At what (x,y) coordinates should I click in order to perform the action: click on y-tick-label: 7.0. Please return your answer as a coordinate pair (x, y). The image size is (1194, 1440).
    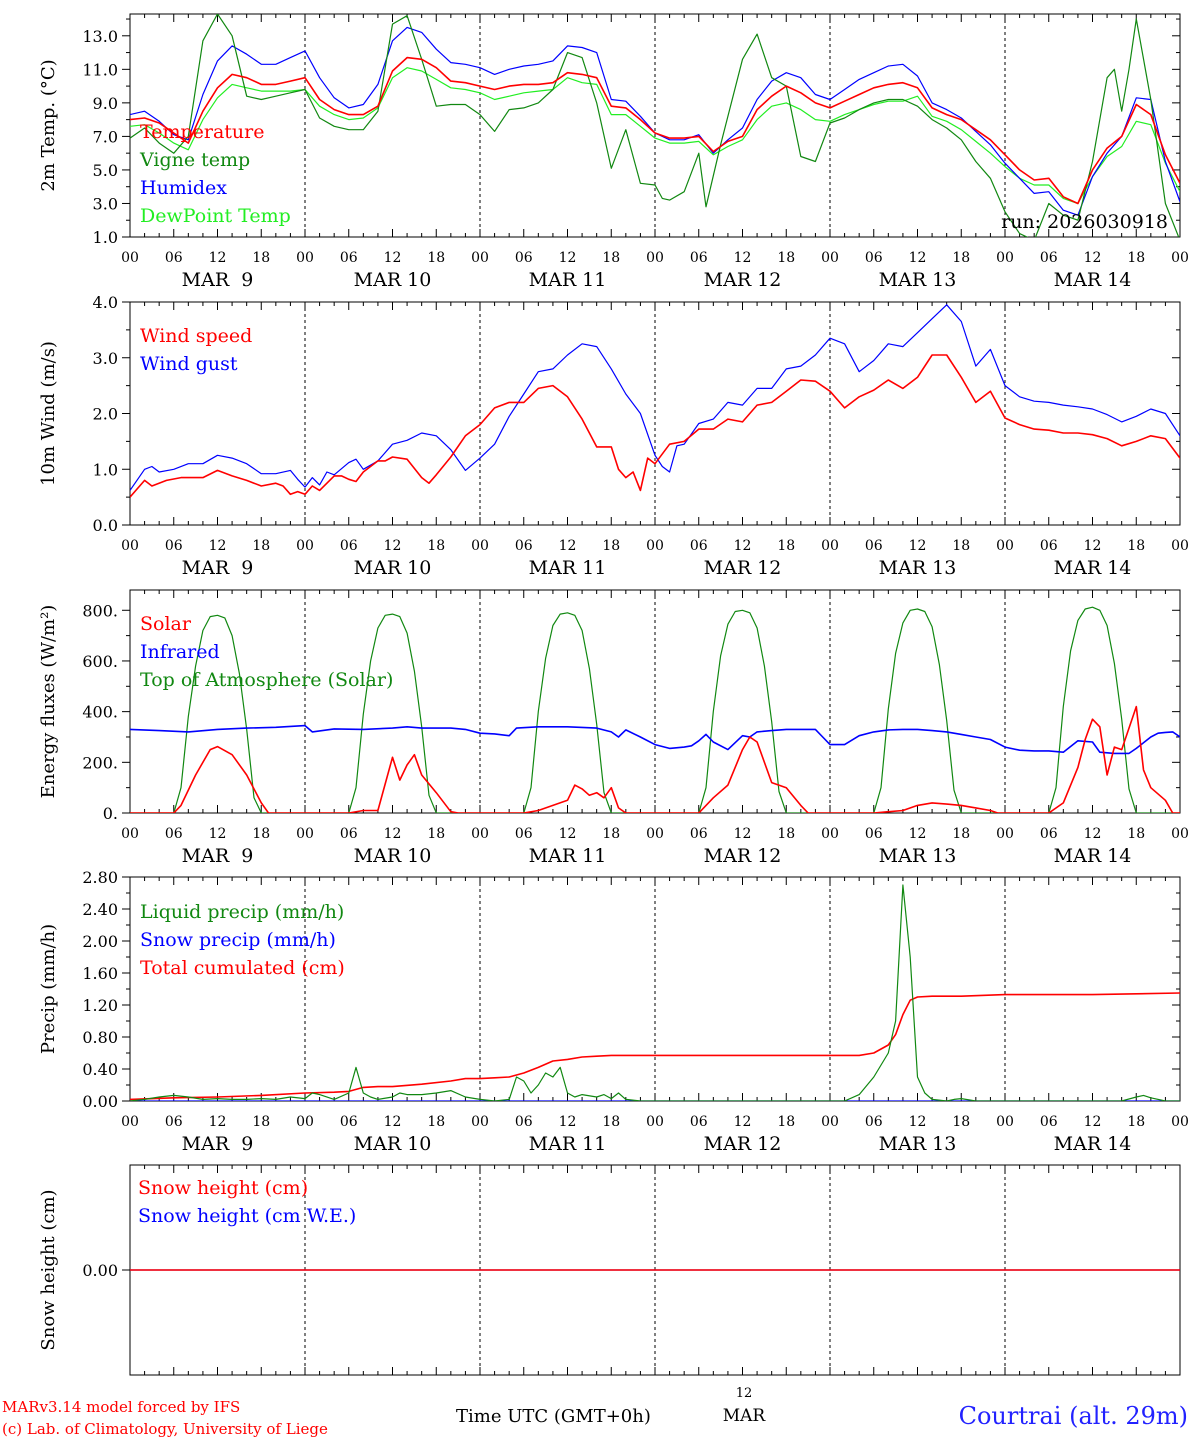
    Looking at the image, I should click on (105, 136).